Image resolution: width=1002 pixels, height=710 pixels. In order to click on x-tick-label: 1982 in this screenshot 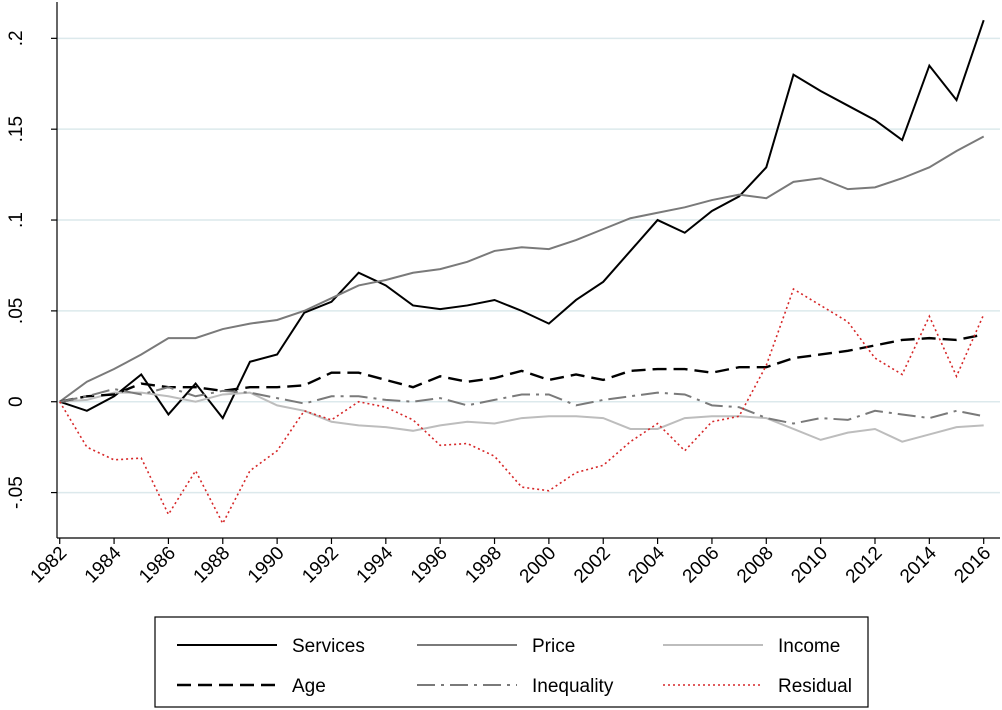, I will do `click(49, 565)`.